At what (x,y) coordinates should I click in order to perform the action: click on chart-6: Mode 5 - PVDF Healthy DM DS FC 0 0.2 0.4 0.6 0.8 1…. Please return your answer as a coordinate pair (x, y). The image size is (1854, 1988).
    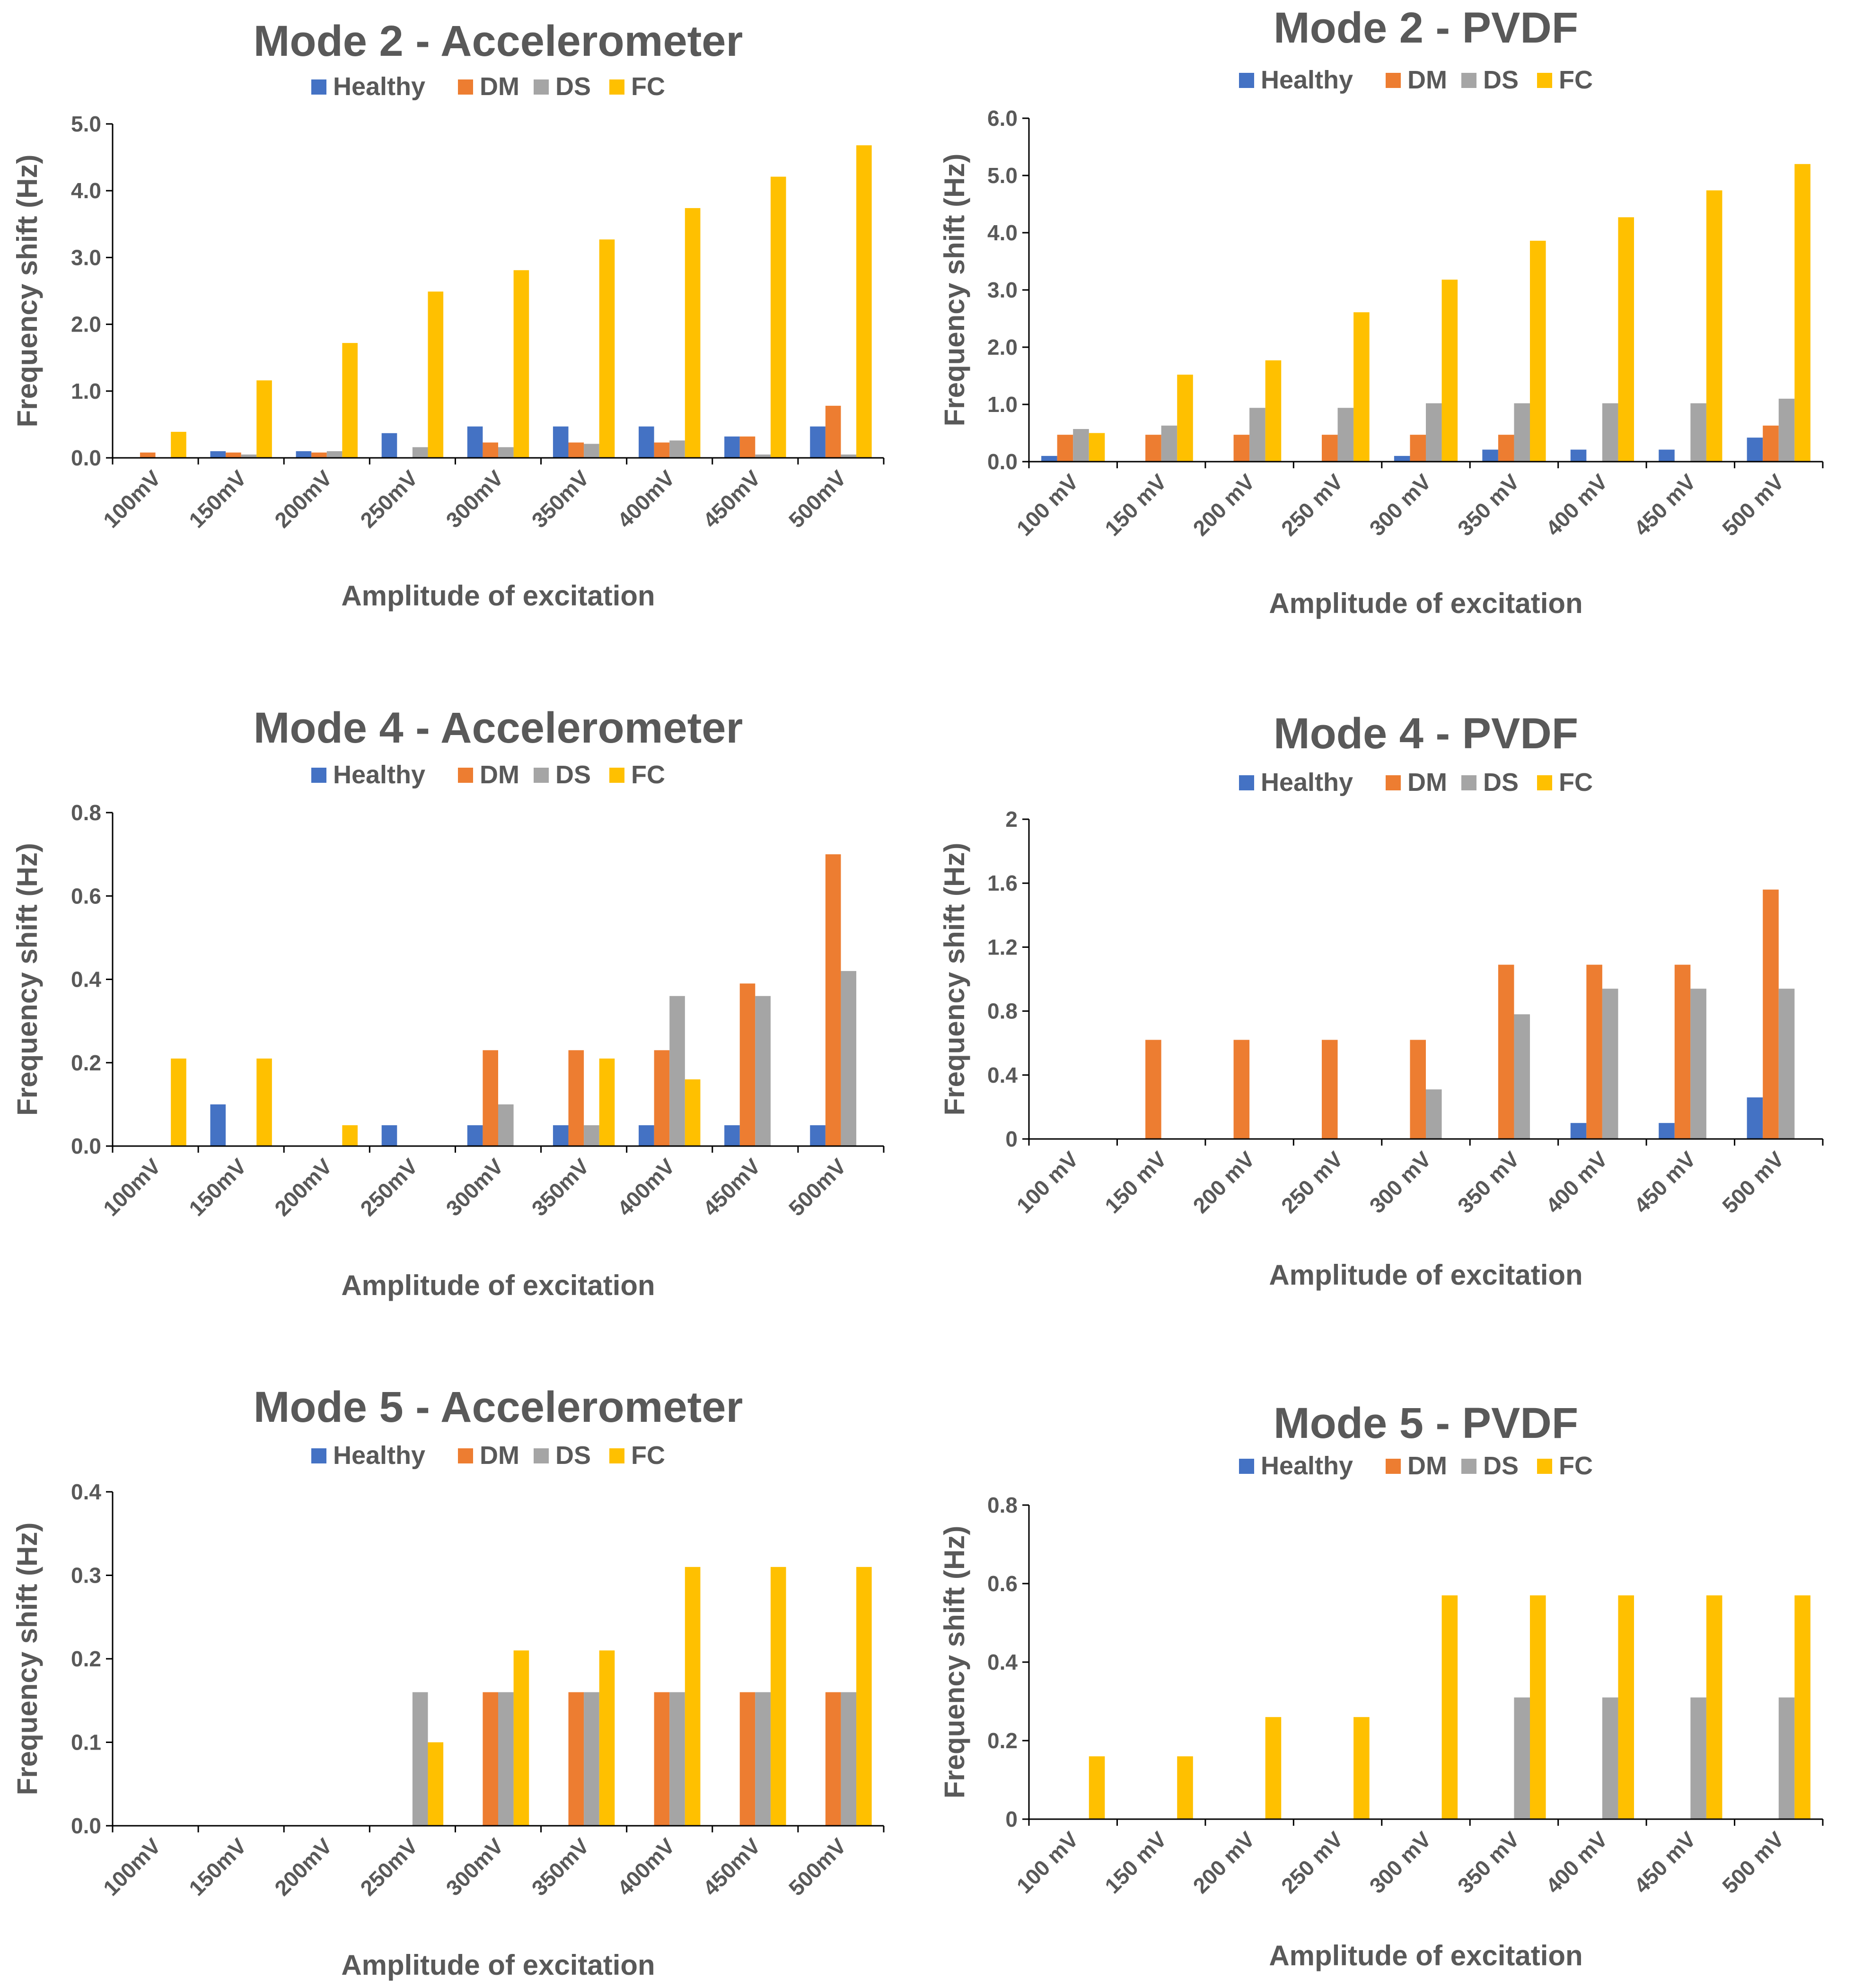
    Looking at the image, I should click on (1382, 1685).